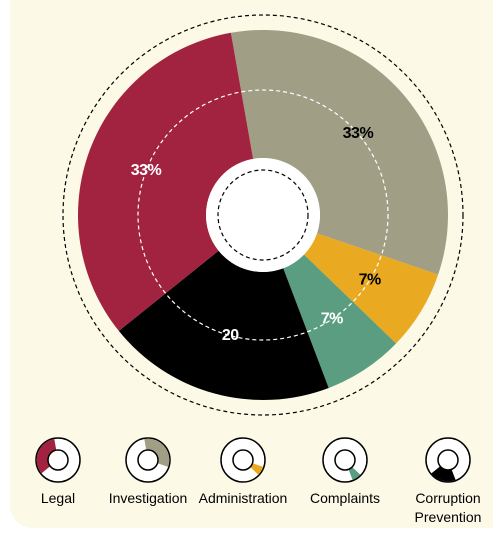 The height and width of the screenshot is (541, 493). Describe the element at coordinates (148, 498) in the screenshot. I see `legend-label: Investigation` at that location.